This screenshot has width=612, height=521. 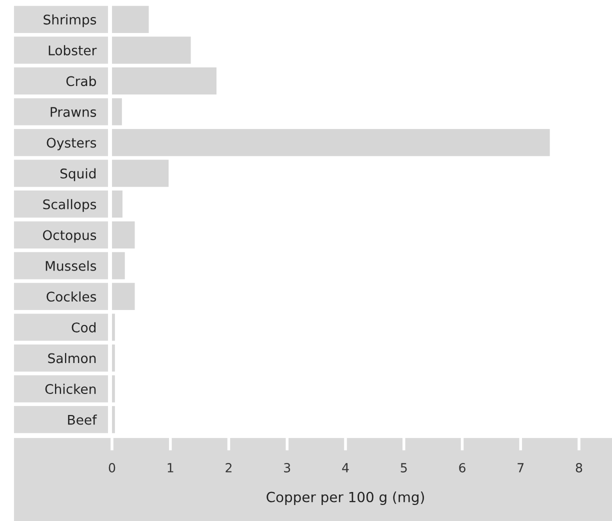 What do you see at coordinates (71, 265) in the screenshot?
I see `y-tick-label: Mussels` at bounding box center [71, 265].